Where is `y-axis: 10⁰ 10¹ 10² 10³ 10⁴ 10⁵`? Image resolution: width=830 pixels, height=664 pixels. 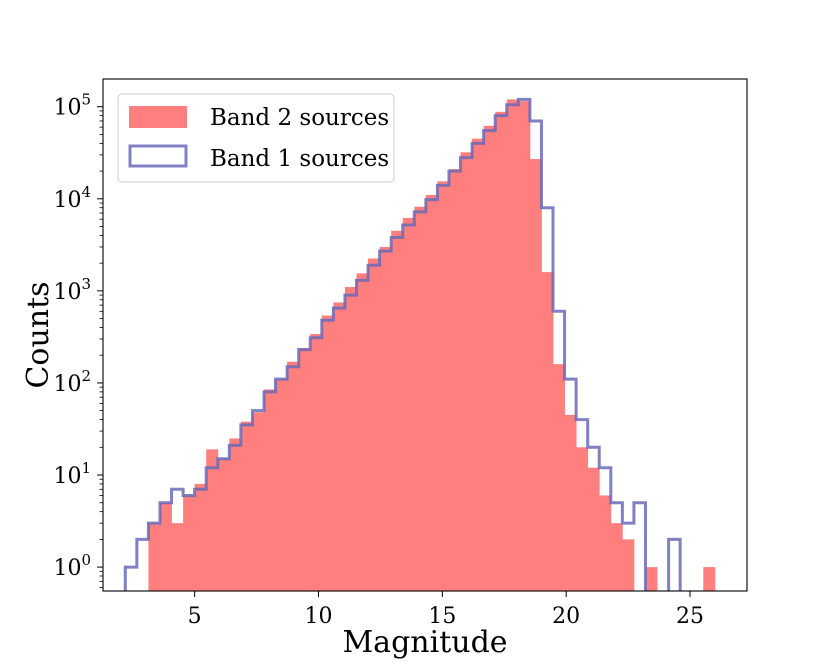 y-axis: 10⁰ 10¹ 10² 10³ 10⁴ 10⁵ is located at coordinates (78, 339).